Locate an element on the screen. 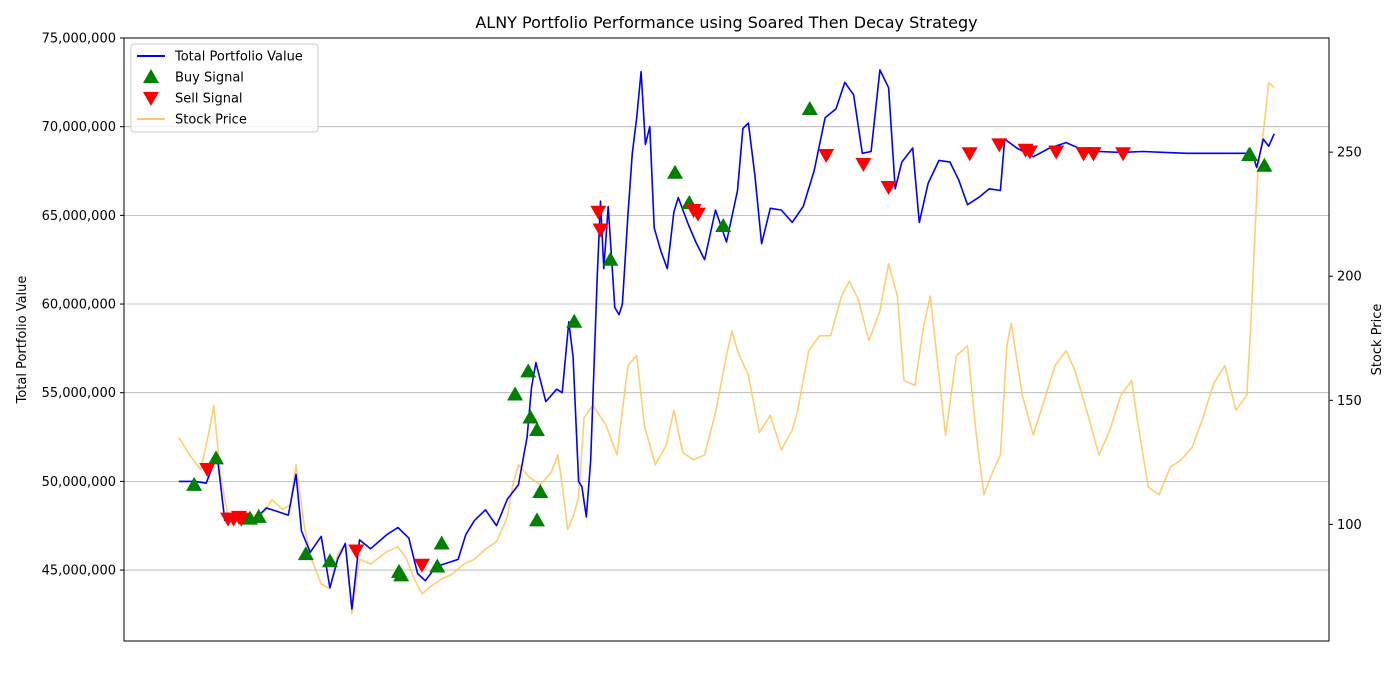 The height and width of the screenshot is (700, 1400). right-tick-label: 250 is located at coordinates (1349, 153).